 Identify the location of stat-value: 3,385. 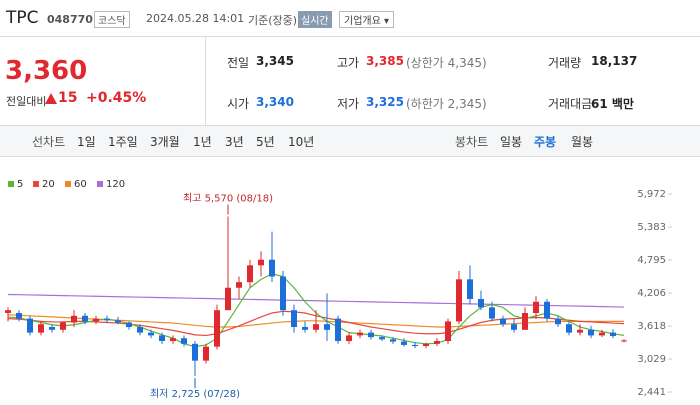
(385, 61).